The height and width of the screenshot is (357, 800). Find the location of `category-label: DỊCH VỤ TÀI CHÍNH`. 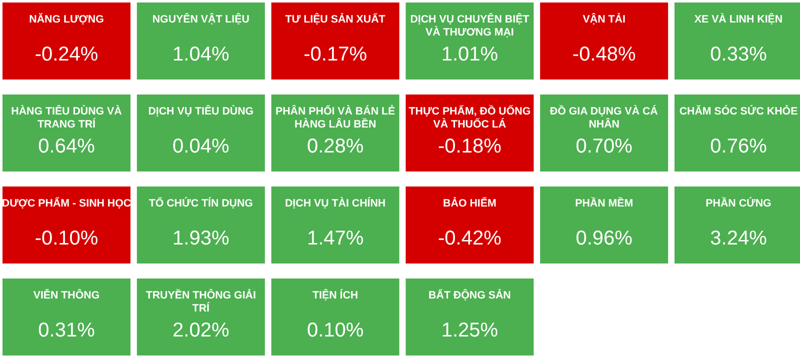

category-label: DỊCH VỤ TÀI CHÍNH is located at coordinates (335, 203).